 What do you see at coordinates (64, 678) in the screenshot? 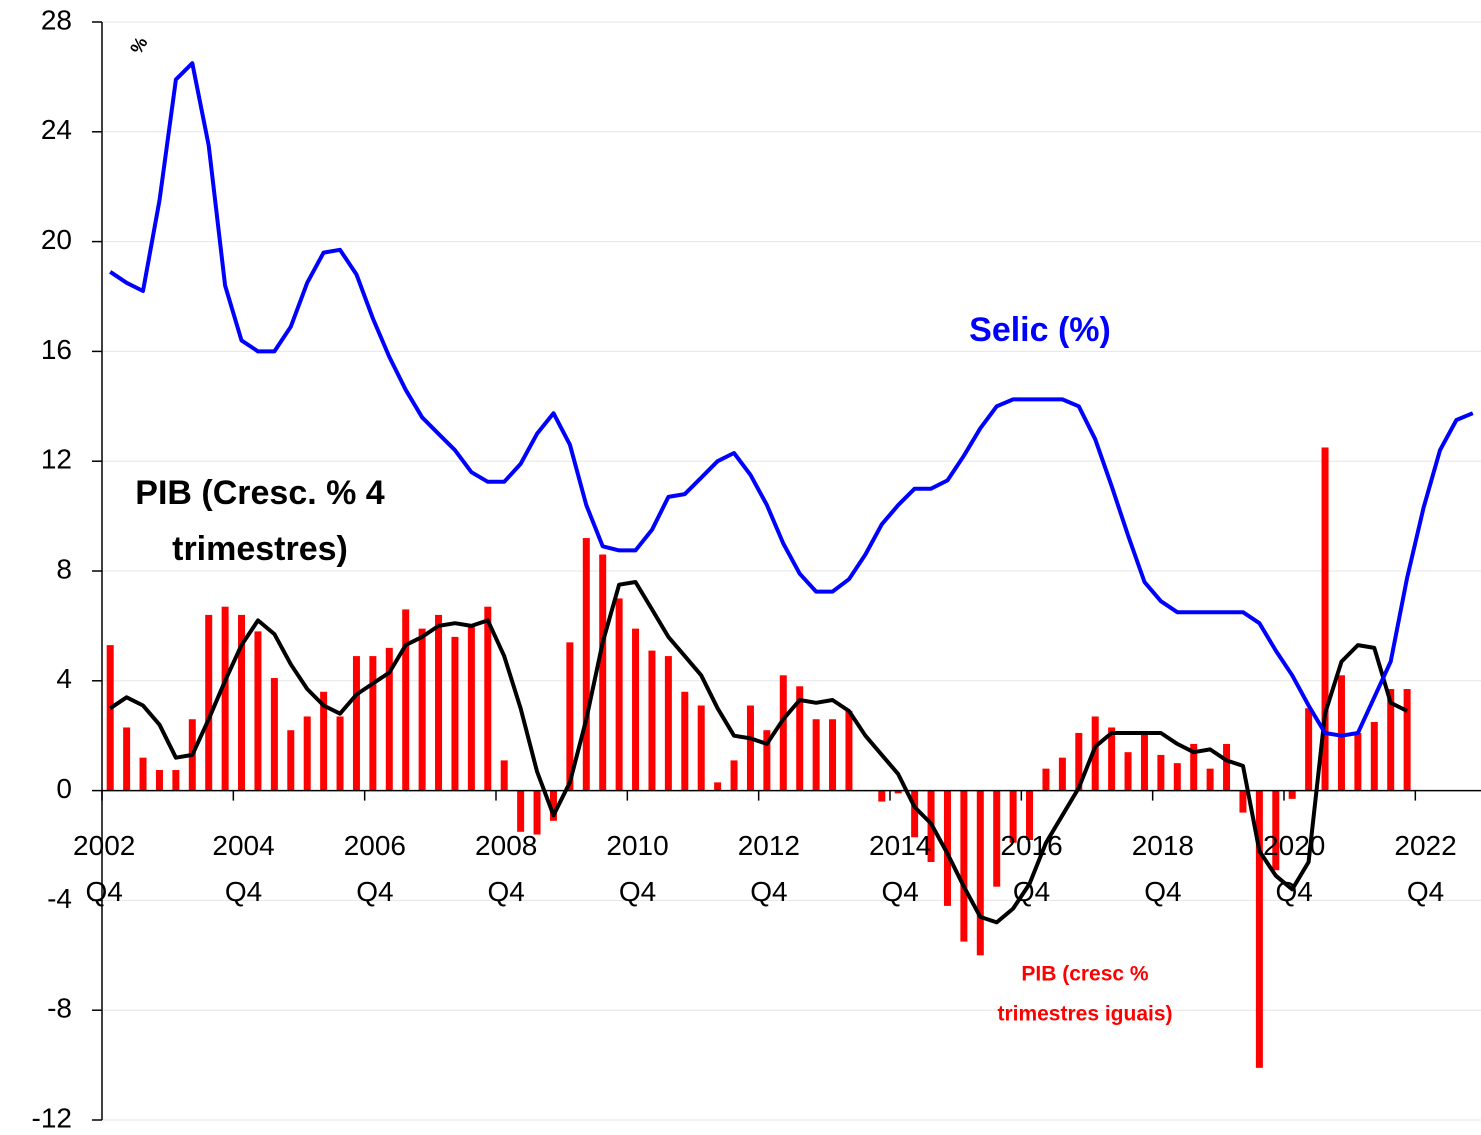
I see `y-tick-label: 4` at bounding box center [64, 678].